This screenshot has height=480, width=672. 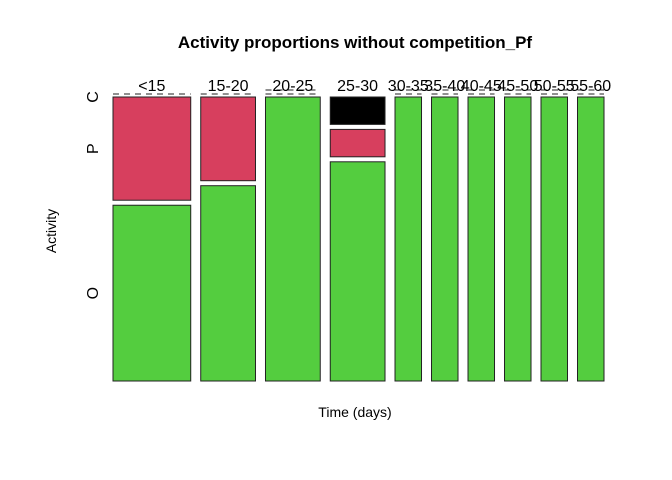 I want to click on x-tick-25-30: 25-30, so click(x=357, y=86).